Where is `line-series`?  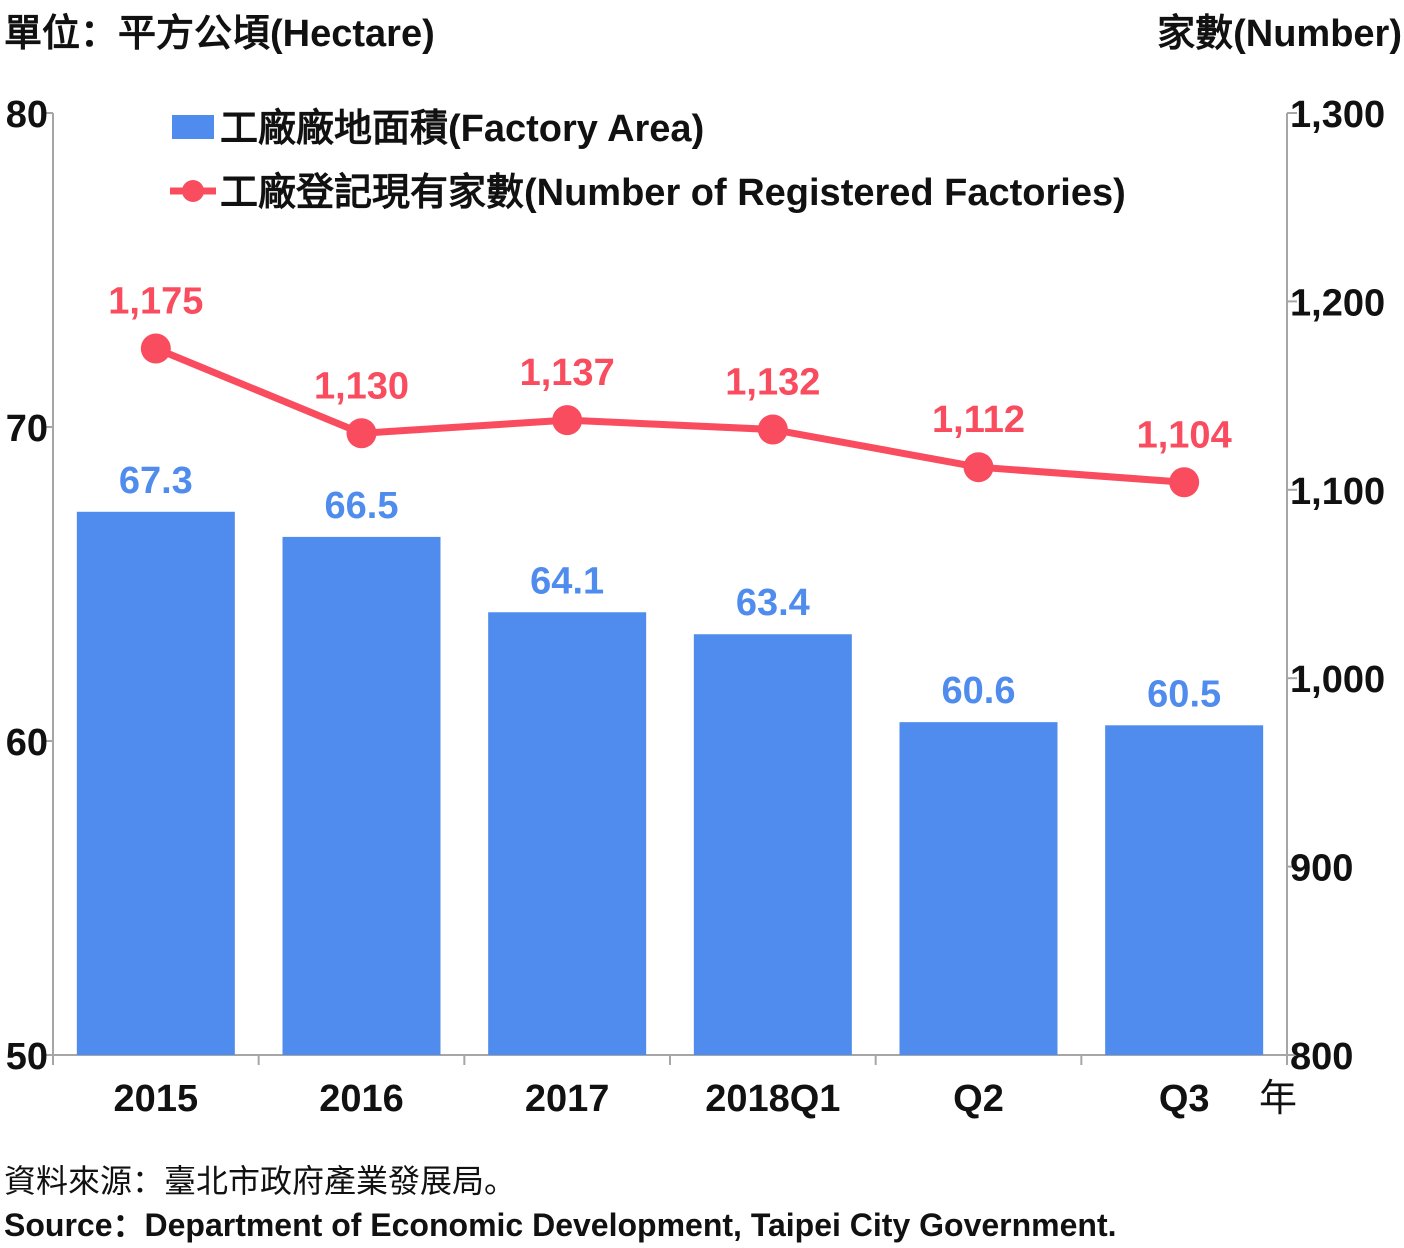
line-series is located at coordinates (670, 415).